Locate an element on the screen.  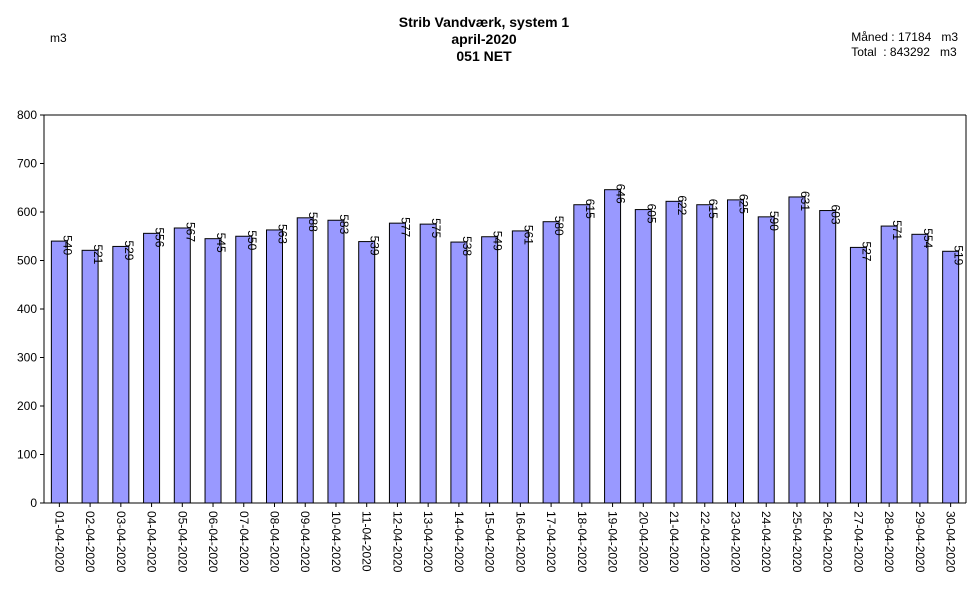
total-label: Total is located at coordinates (864, 52).